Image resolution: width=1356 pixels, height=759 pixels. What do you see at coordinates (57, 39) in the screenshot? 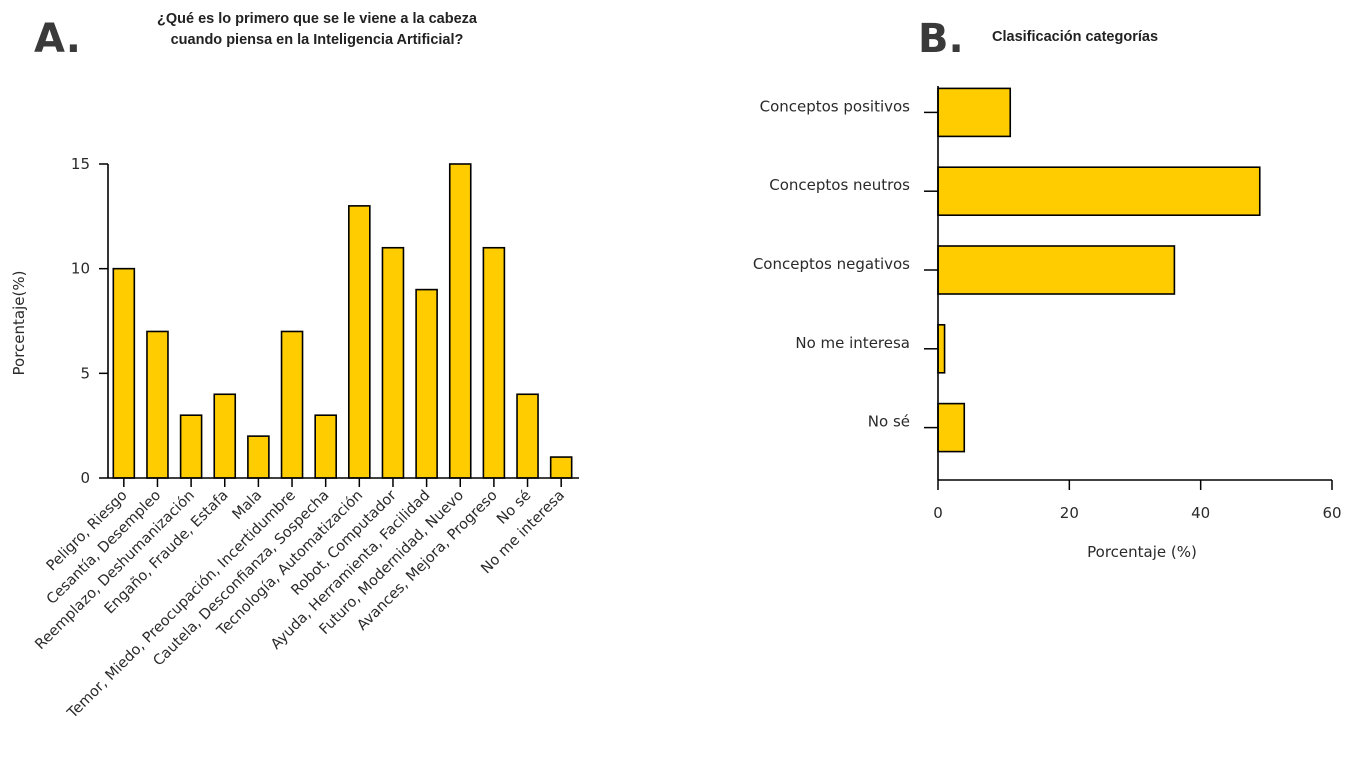
I see `panel-a-letter: A.` at bounding box center [57, 39].